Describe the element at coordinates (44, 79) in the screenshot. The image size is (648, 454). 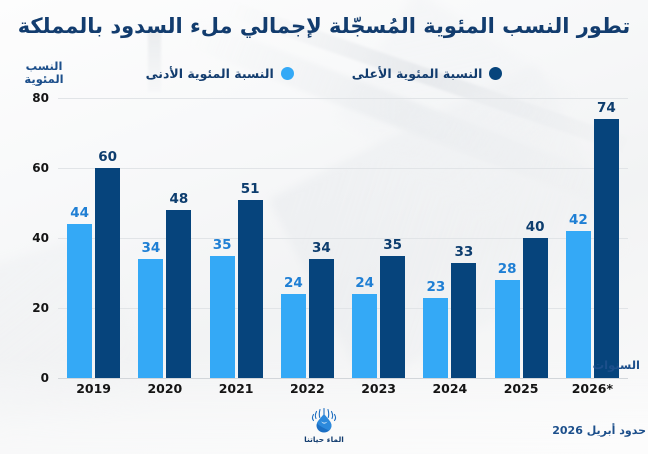
I see `y-axis-caption-line2: المئوية` at that location.